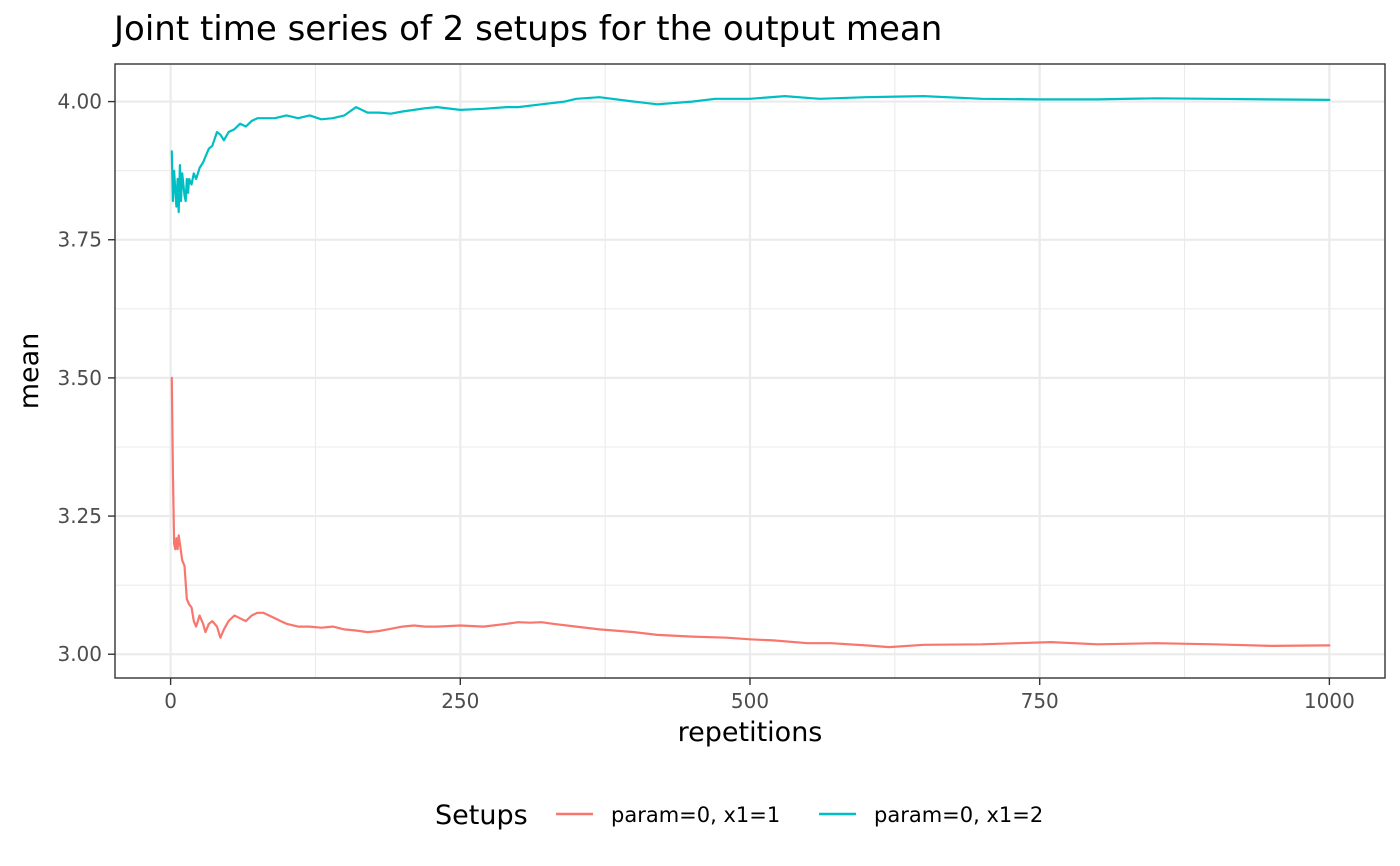  I want to click on x-tick-label: 1000, so click(1329, 701).